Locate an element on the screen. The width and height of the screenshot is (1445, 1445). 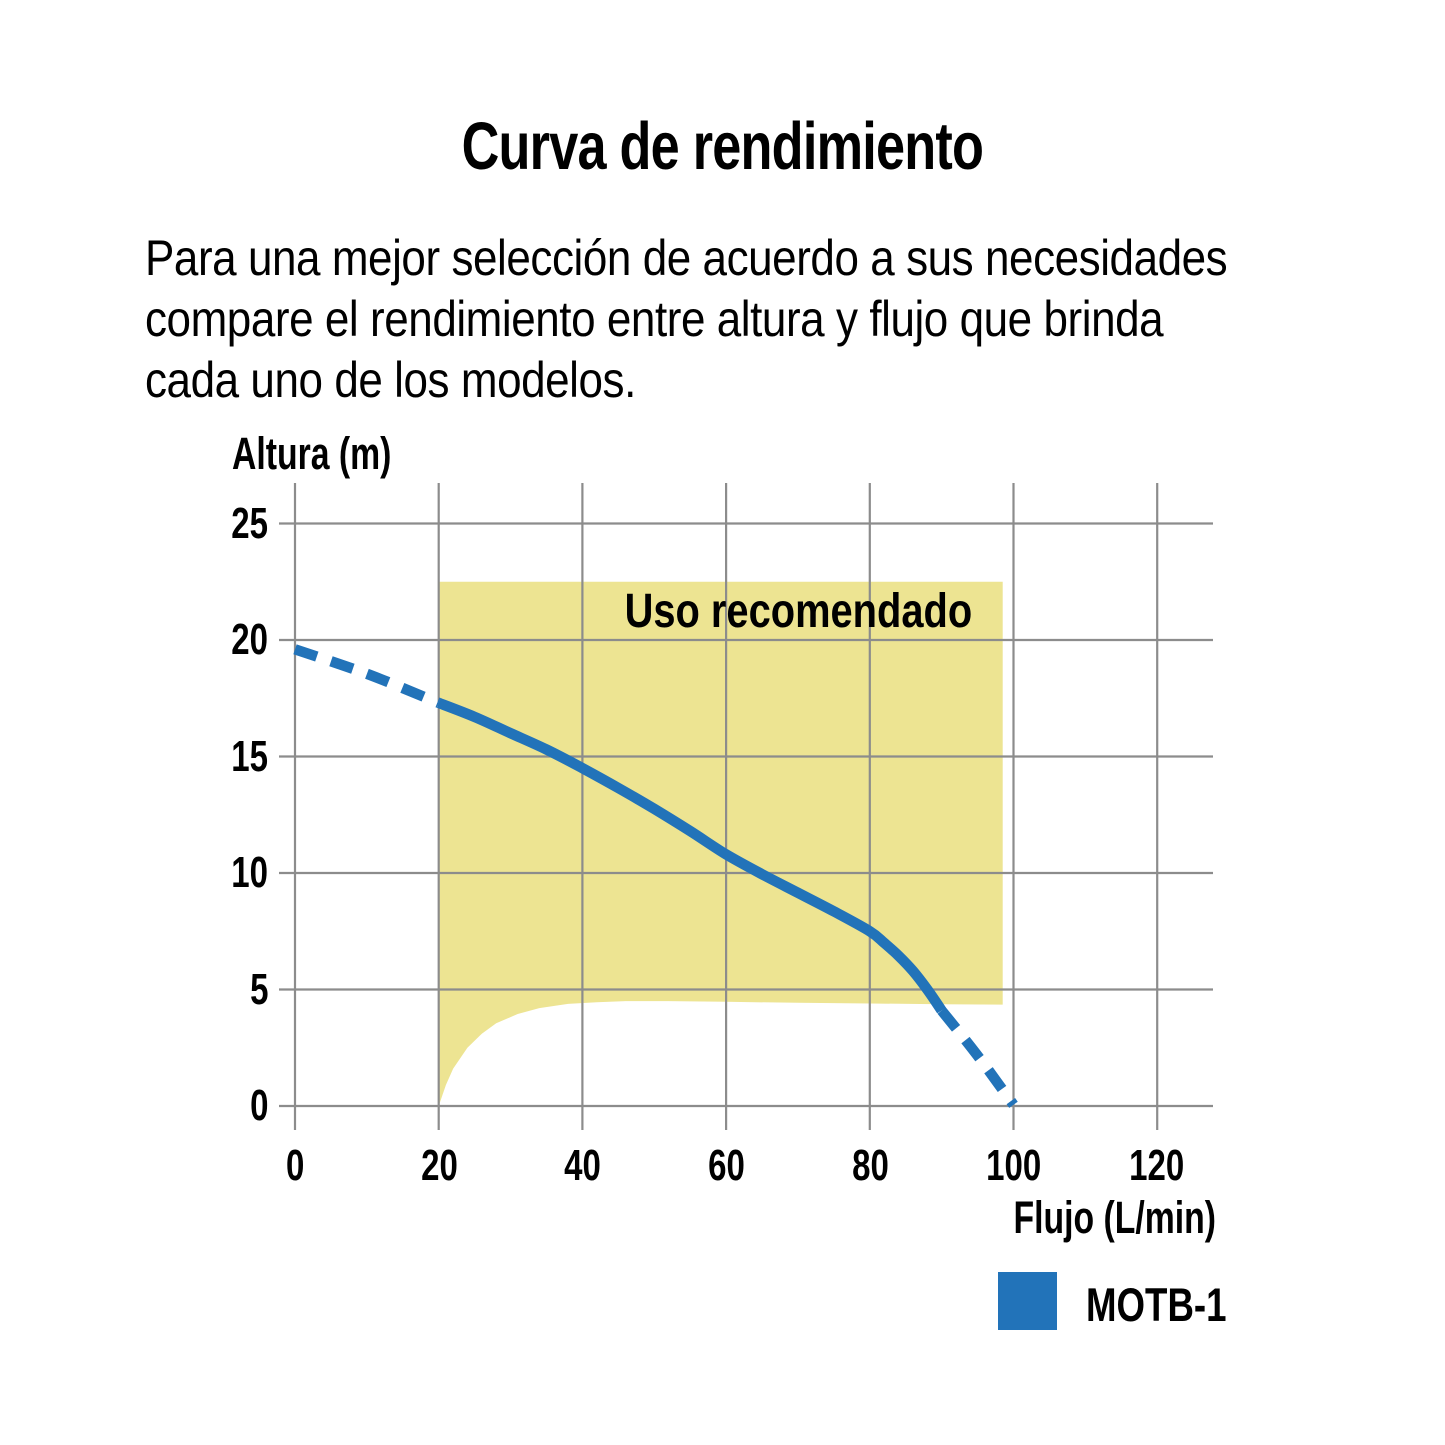
y-tick-label-5: 5 is located at coordinates (203, 990).